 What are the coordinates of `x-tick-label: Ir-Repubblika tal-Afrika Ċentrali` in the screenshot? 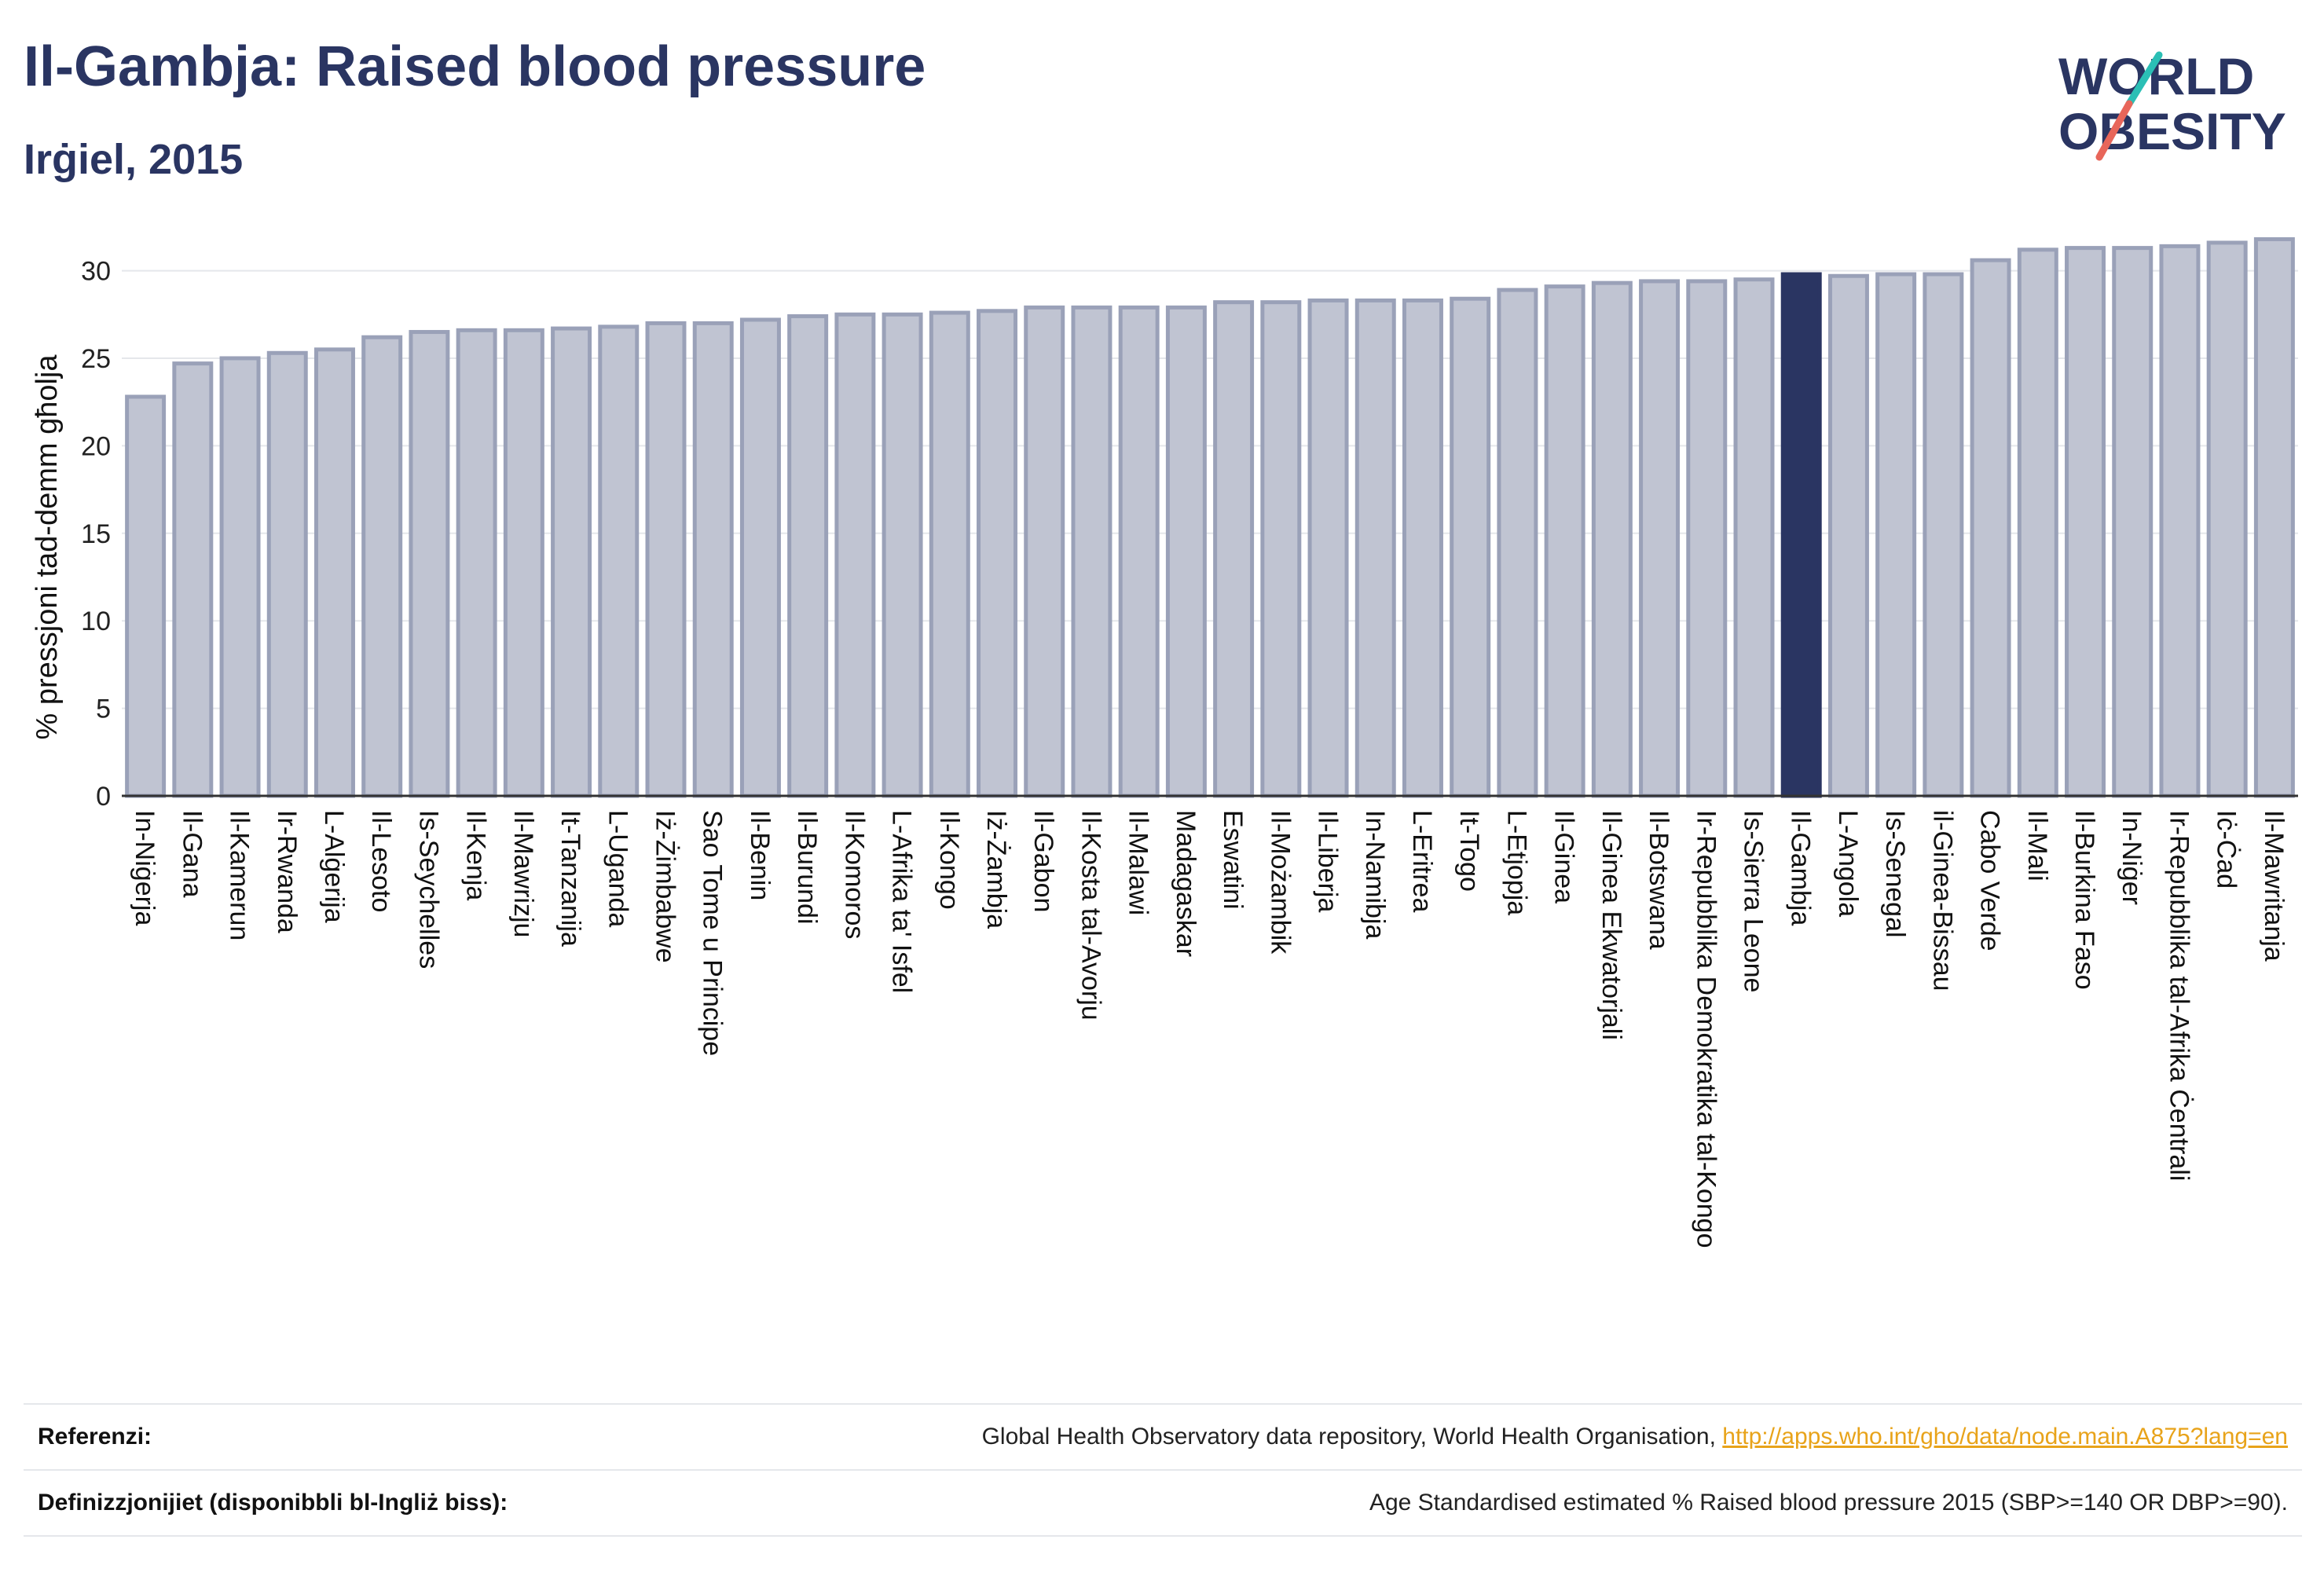 It's located at (2179, 995).